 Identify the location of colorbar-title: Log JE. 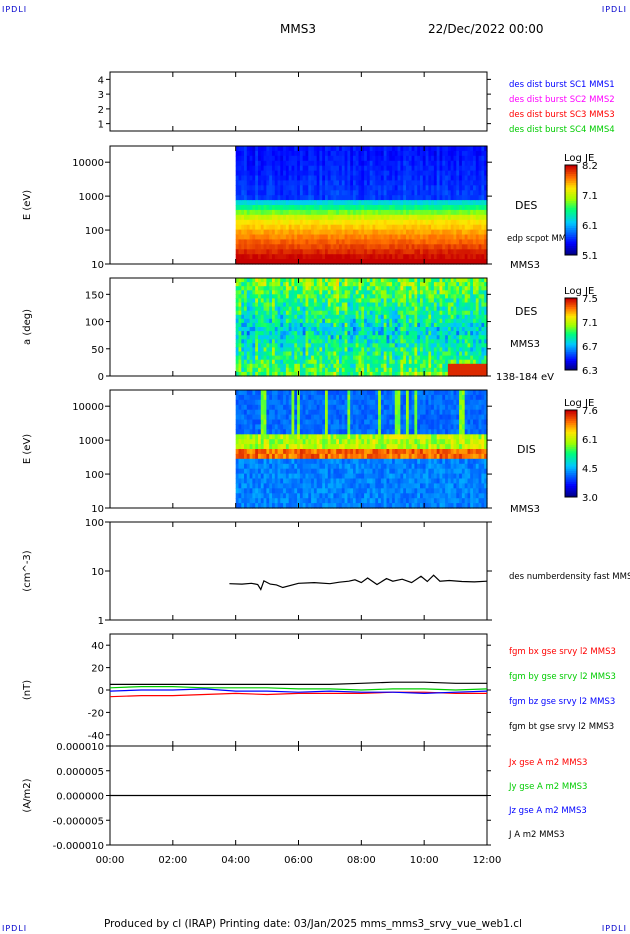
(579, 291).